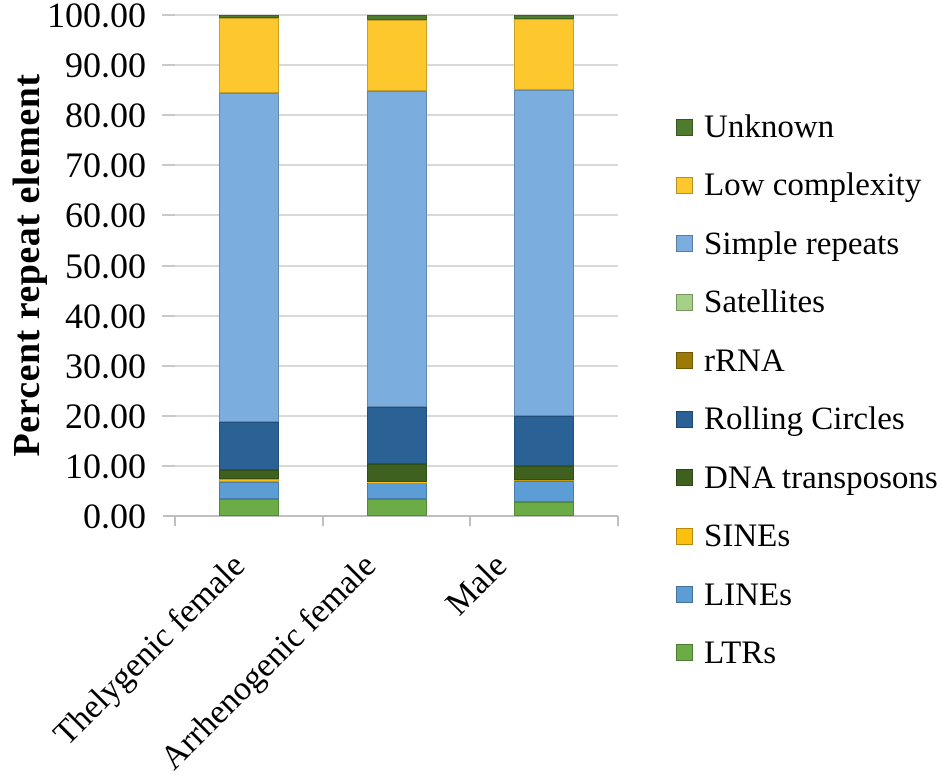  Describe the element at coordinates (105, 165) in the screenshot. I see `y-tick-label: 70.00` at that location.